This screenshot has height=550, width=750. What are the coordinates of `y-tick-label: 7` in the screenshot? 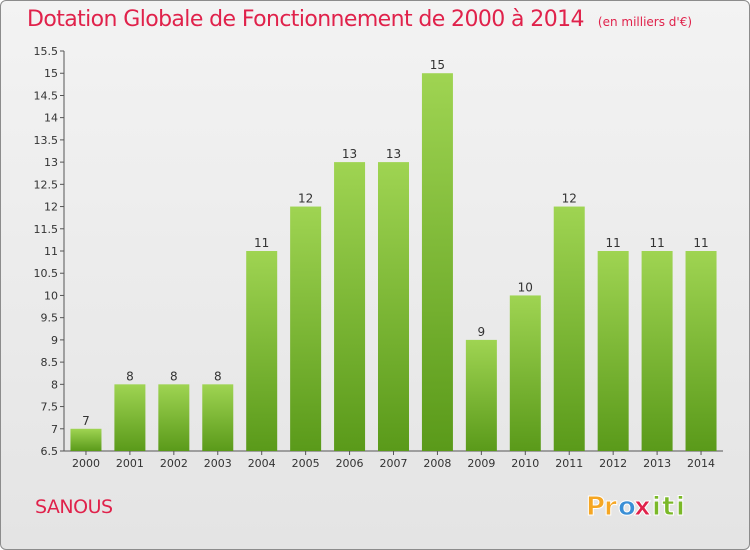 It's located at (54, 429).